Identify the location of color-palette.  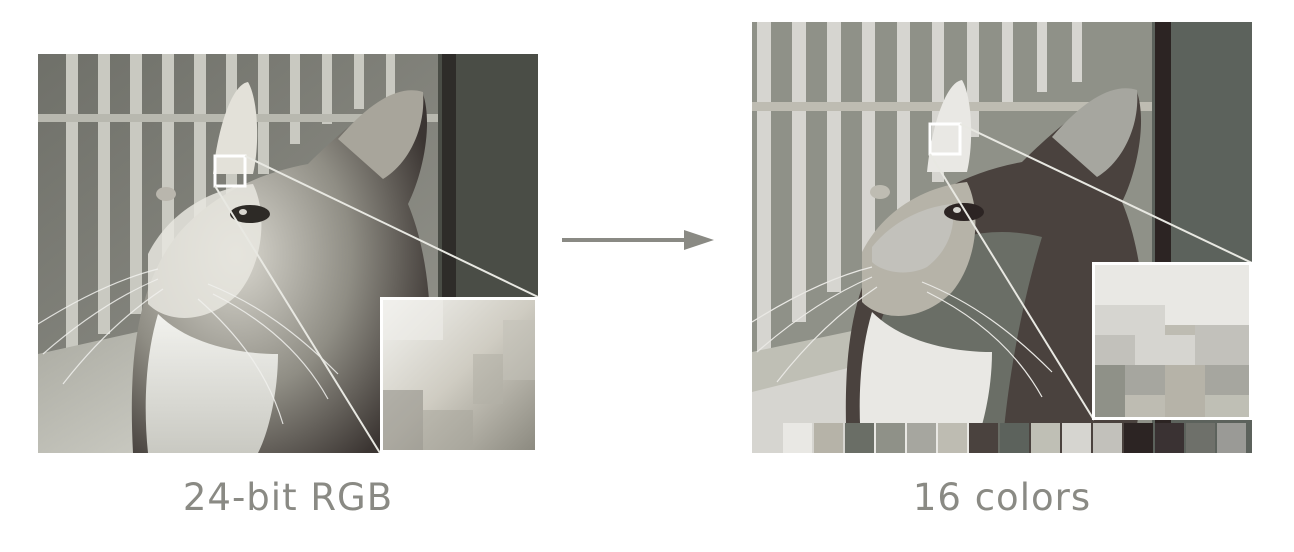
(1014, 438).